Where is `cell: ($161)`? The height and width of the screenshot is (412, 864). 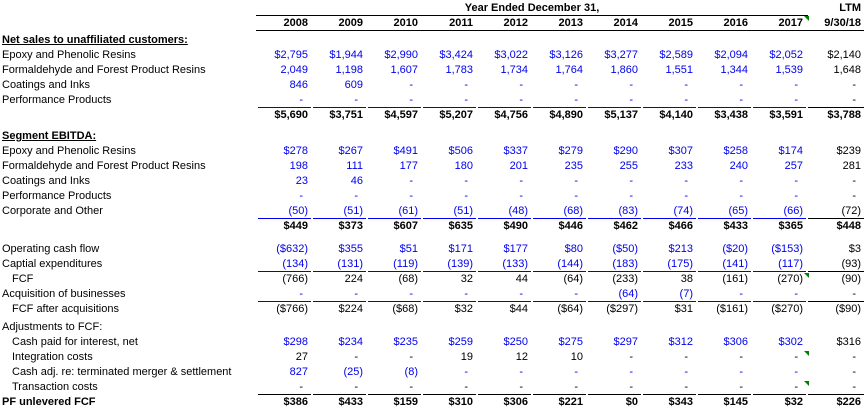 cell: ($161) is located at coordinates (724, 309).